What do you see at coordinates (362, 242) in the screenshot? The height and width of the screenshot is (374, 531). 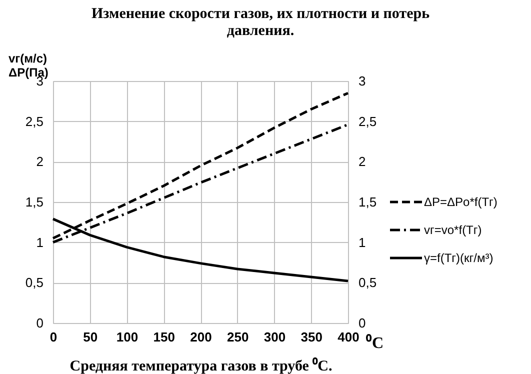 I see `y2-tick-label: 1` at bounding box center [362, 242].